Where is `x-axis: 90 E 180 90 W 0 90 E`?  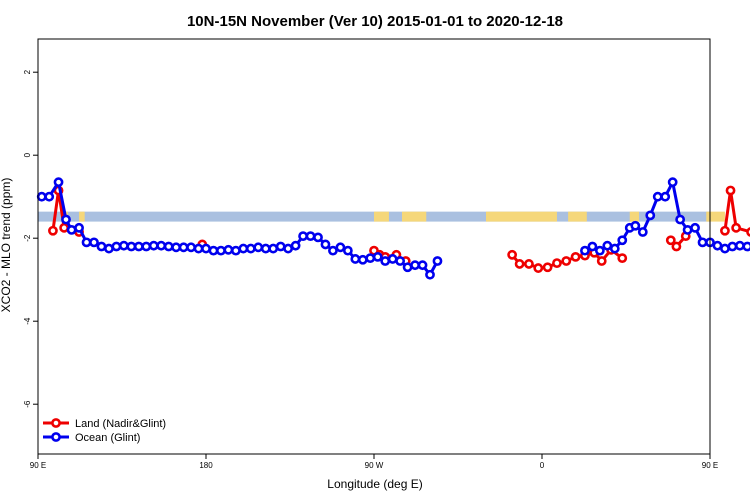 x-axis: 90 E 180 90 W 0 90 E is located at coordinates (374, 462).